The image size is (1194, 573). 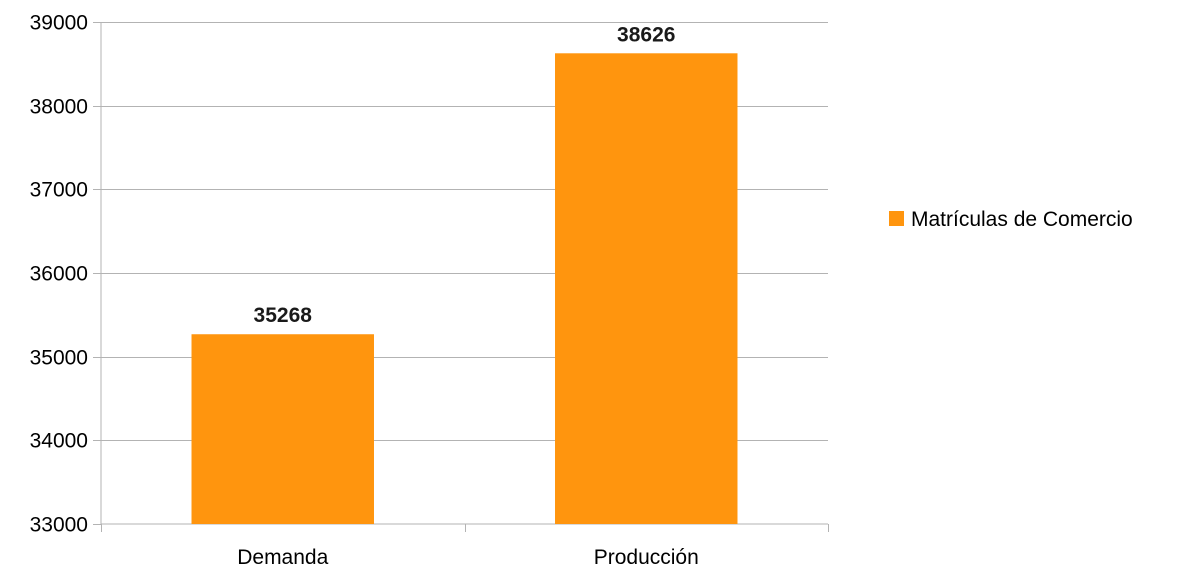 I want to click on x-tick-label-producci-n: Producción, so click(x=646, y=557).